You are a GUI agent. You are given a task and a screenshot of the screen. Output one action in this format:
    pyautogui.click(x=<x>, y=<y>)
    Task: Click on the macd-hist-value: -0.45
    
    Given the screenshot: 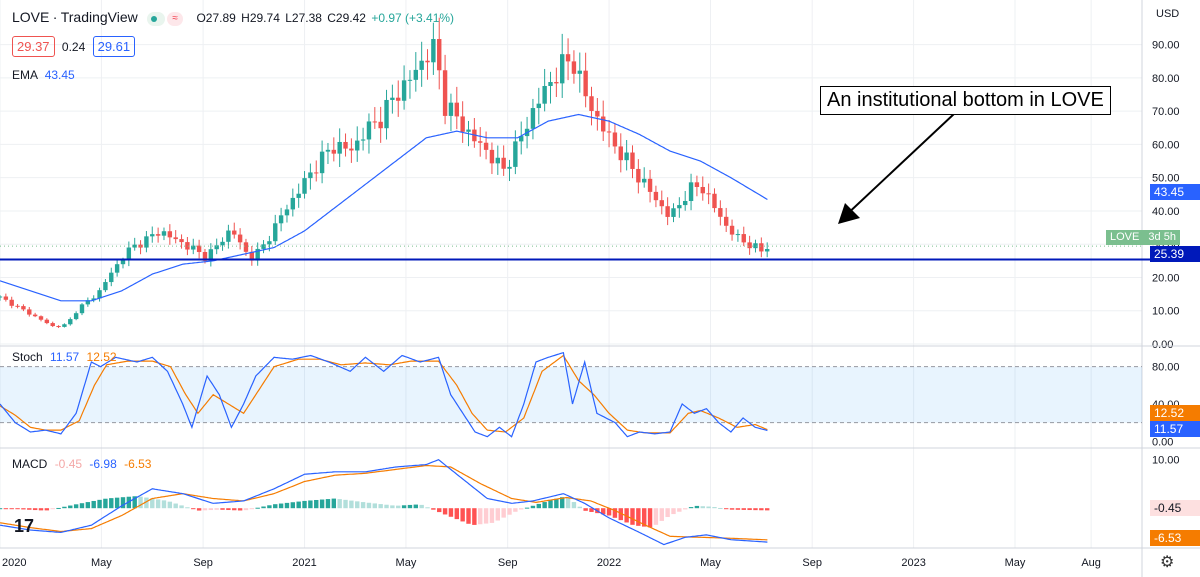 What is the action you would take?
    pyautogui.click(x=68, y=464)
    